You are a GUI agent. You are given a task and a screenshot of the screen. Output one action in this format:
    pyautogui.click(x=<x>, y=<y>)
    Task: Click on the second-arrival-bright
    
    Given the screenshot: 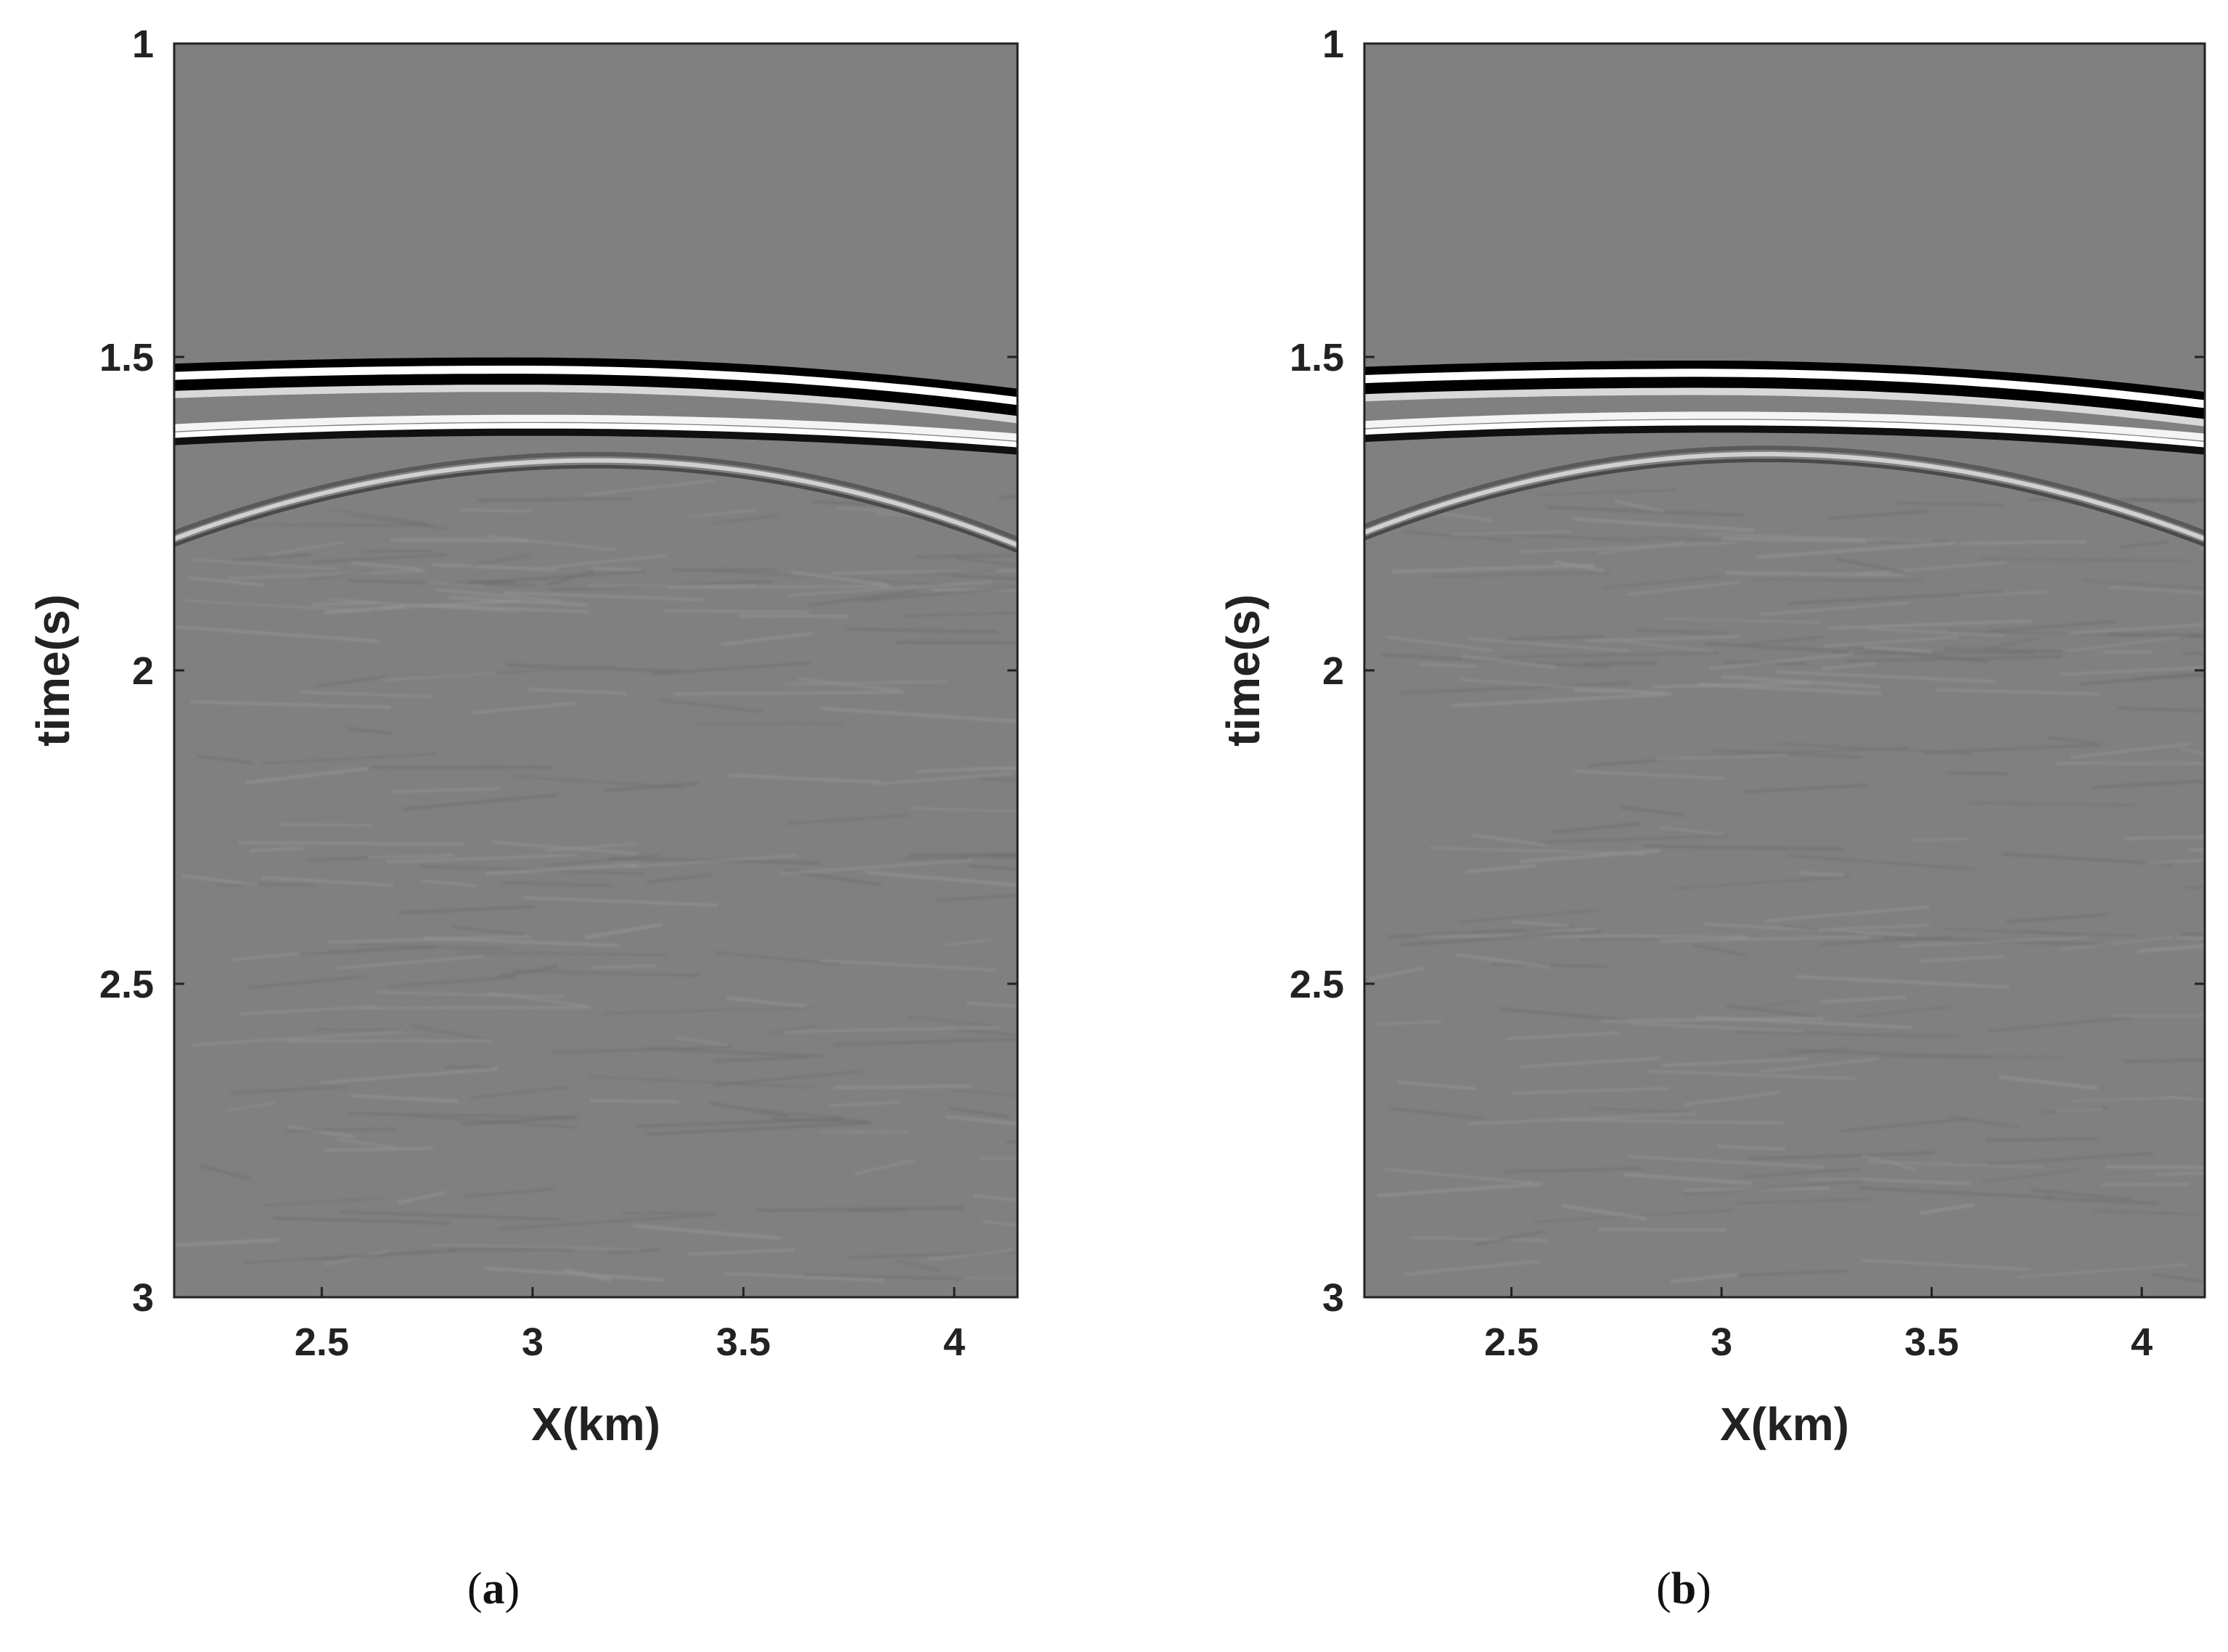 What is the action you would take?
    pyautogui.click(x=1784, y=426)
    